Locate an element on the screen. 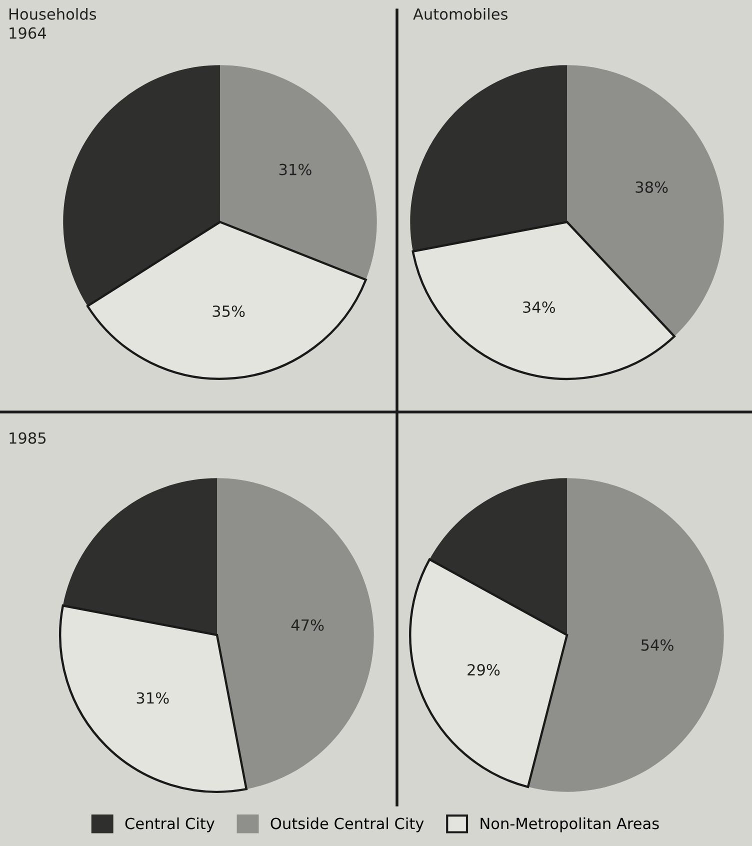 The height and width of the screenshot is (846, 752). data-label: 38% is located at coordinates (652, 187).